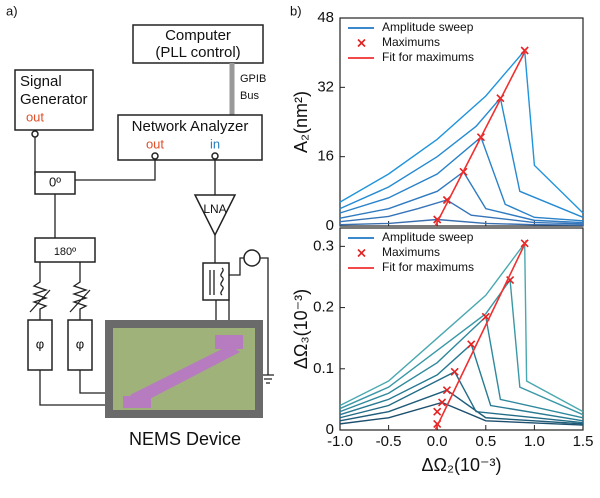  I want to click on network-analyzer-box, so click(190, 137).